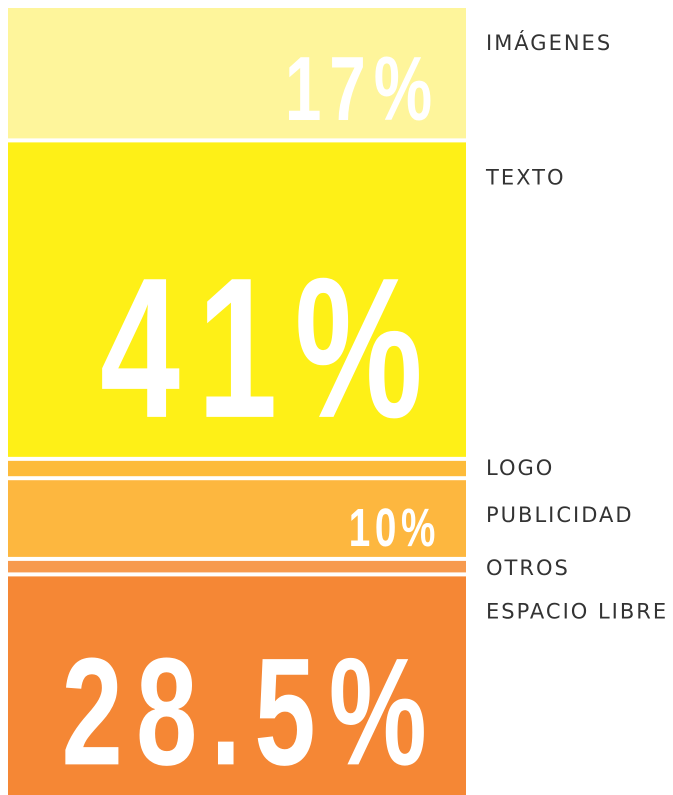 This screenshot has height=795, width=673. What do you see at coordinates (270, 348) in the screenshot?
I see `value-label: 41%` at bounding box center [270, 348].